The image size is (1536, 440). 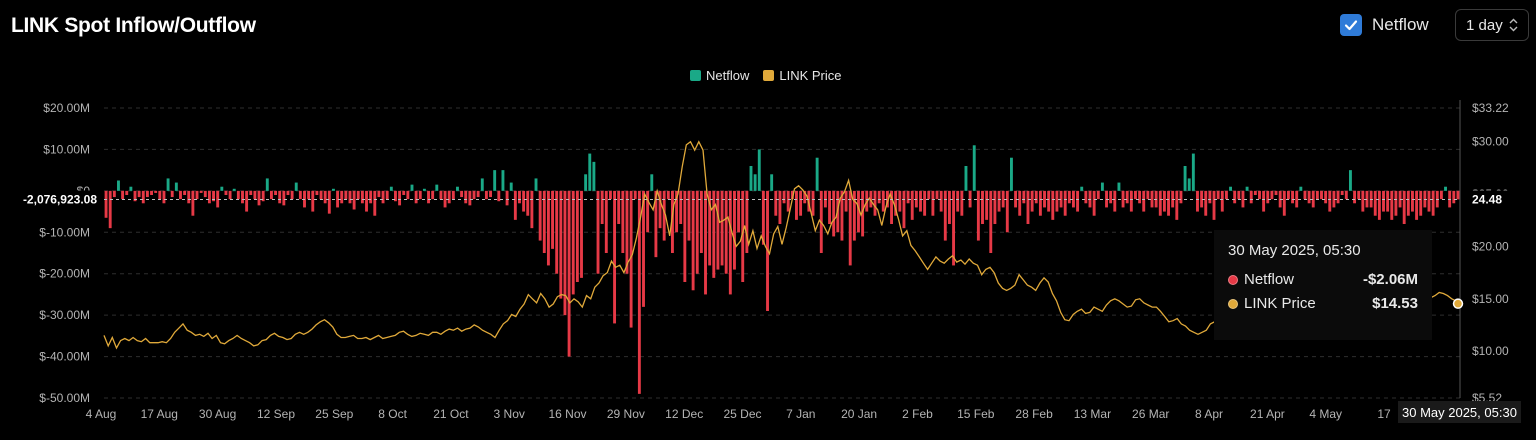 I want to click on x-tick-label: 8 Apr, so click(x=1209, y=414).